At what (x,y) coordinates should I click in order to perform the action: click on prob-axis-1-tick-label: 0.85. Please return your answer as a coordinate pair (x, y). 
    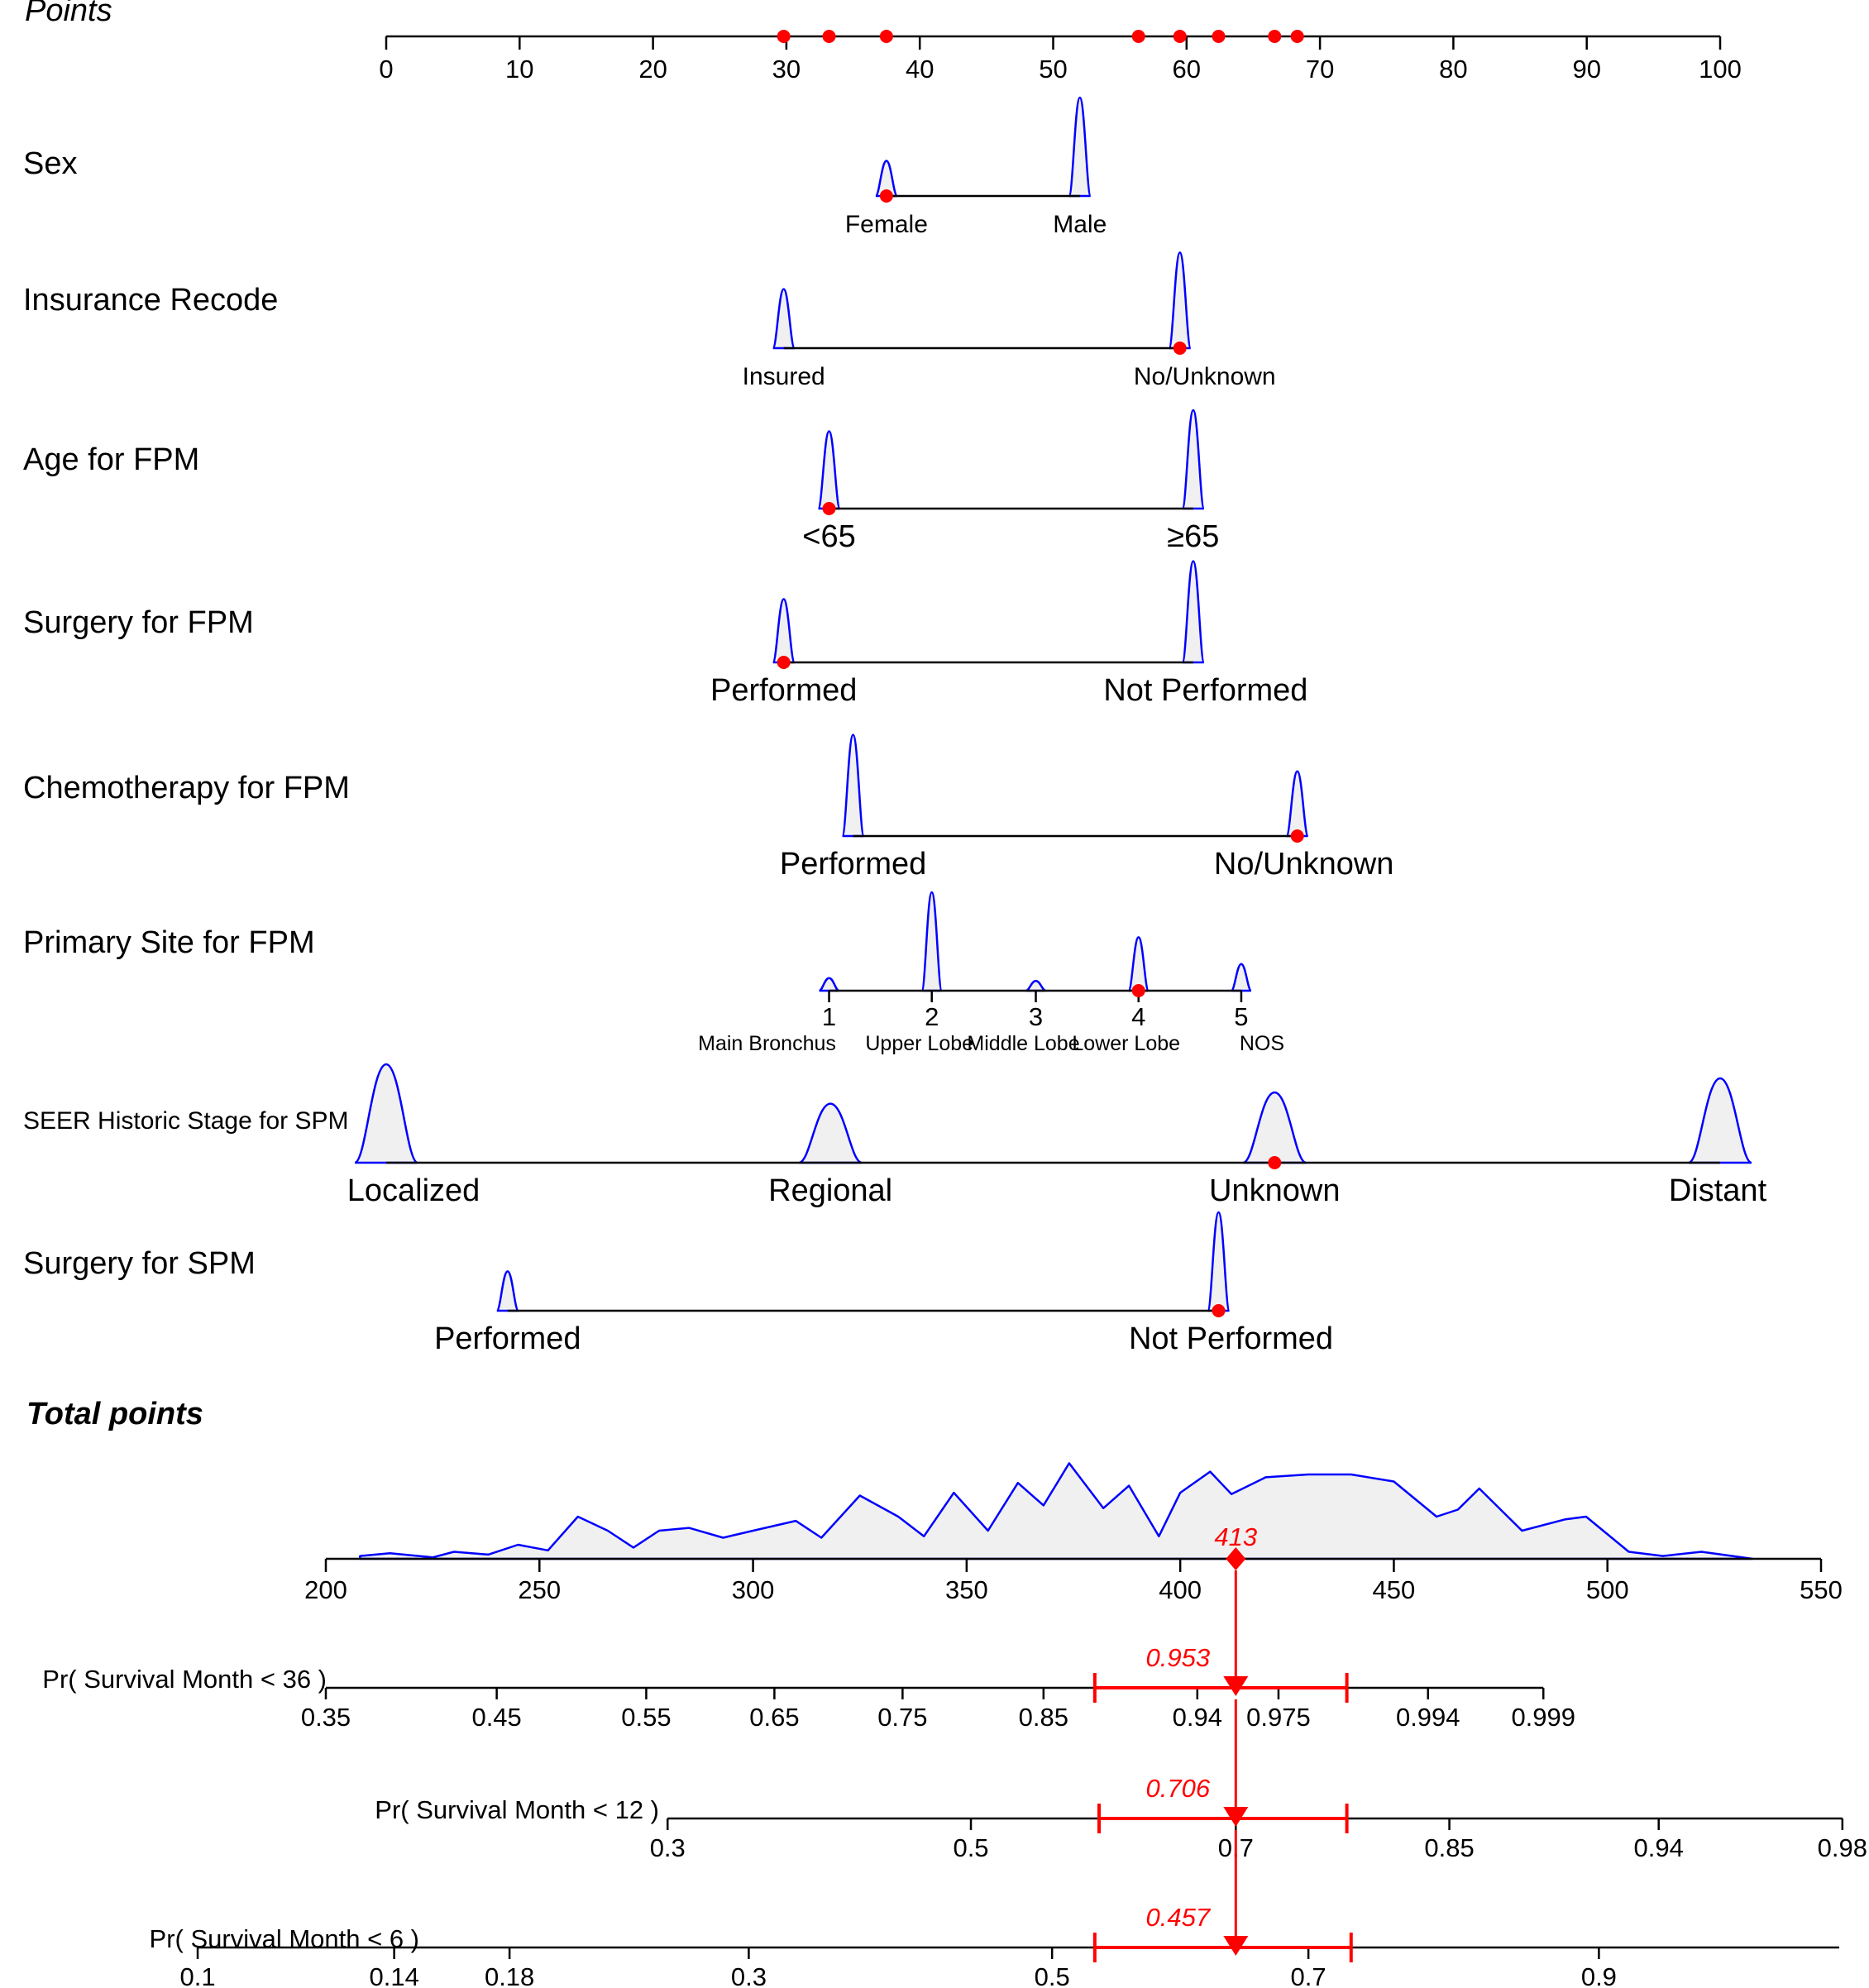
    Looking at the image, I should click on (1043, 1718).